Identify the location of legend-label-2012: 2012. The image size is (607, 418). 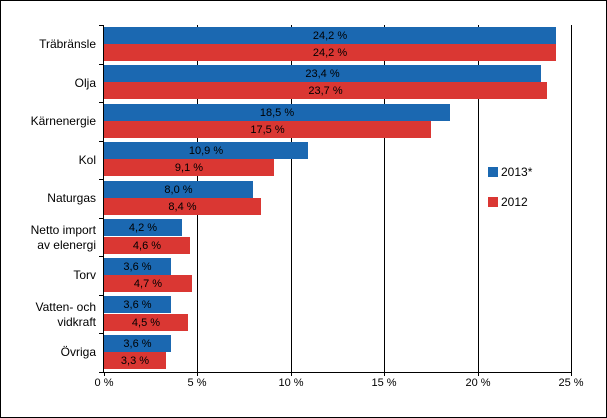
(514, 202).